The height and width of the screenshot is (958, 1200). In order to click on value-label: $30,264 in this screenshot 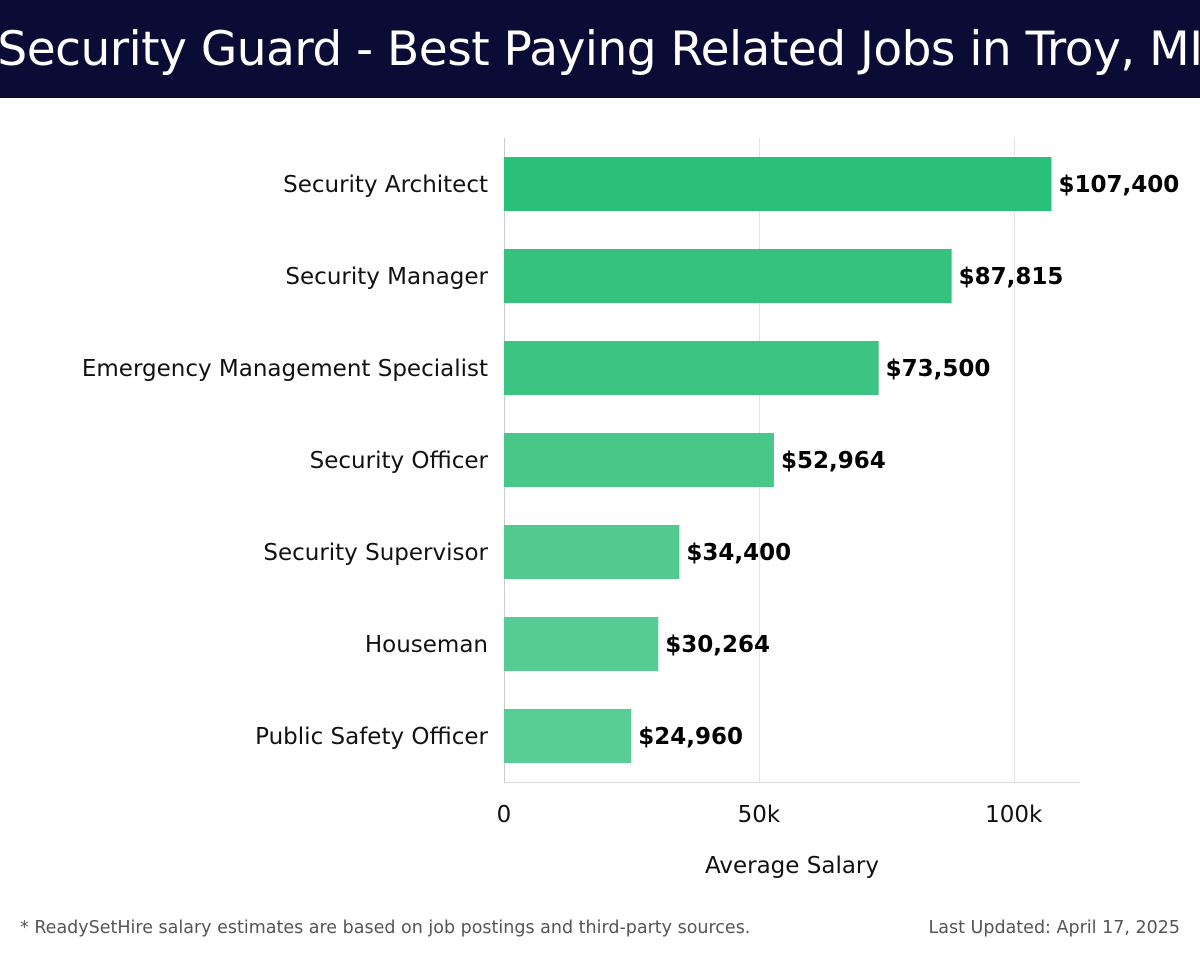, I will do `click(717, 645)`.